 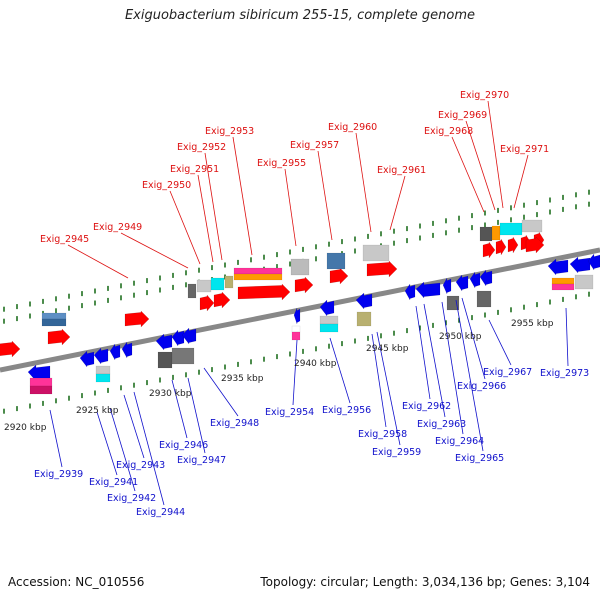 I want to click on plus-gene-label: Exig_2951, so click(x=194, y=169).